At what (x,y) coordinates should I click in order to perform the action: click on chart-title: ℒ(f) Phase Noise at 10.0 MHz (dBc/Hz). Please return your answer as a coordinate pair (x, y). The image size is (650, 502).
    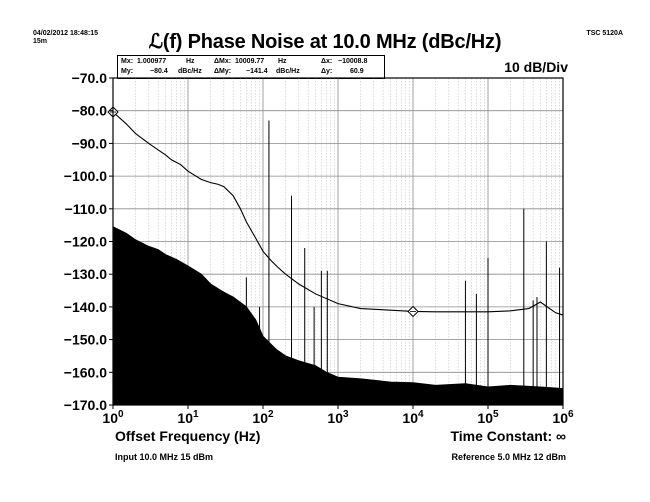
    Looking at the image, I should click on (325, 42).